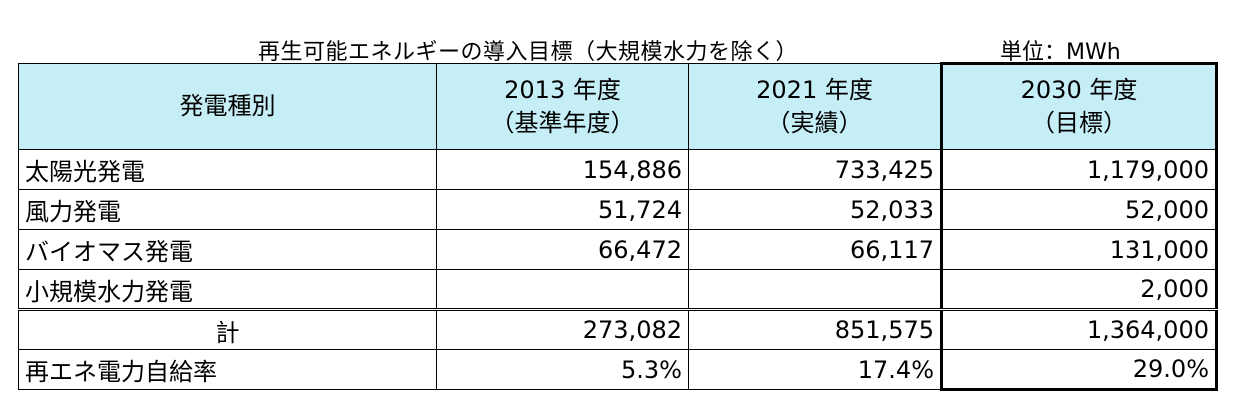 The height and width of the screenshot is (417, 1240). Describe the element at coordinates (1079, 90) in the screenshot. I see `header-2030-year: 2030 年度` at that location.